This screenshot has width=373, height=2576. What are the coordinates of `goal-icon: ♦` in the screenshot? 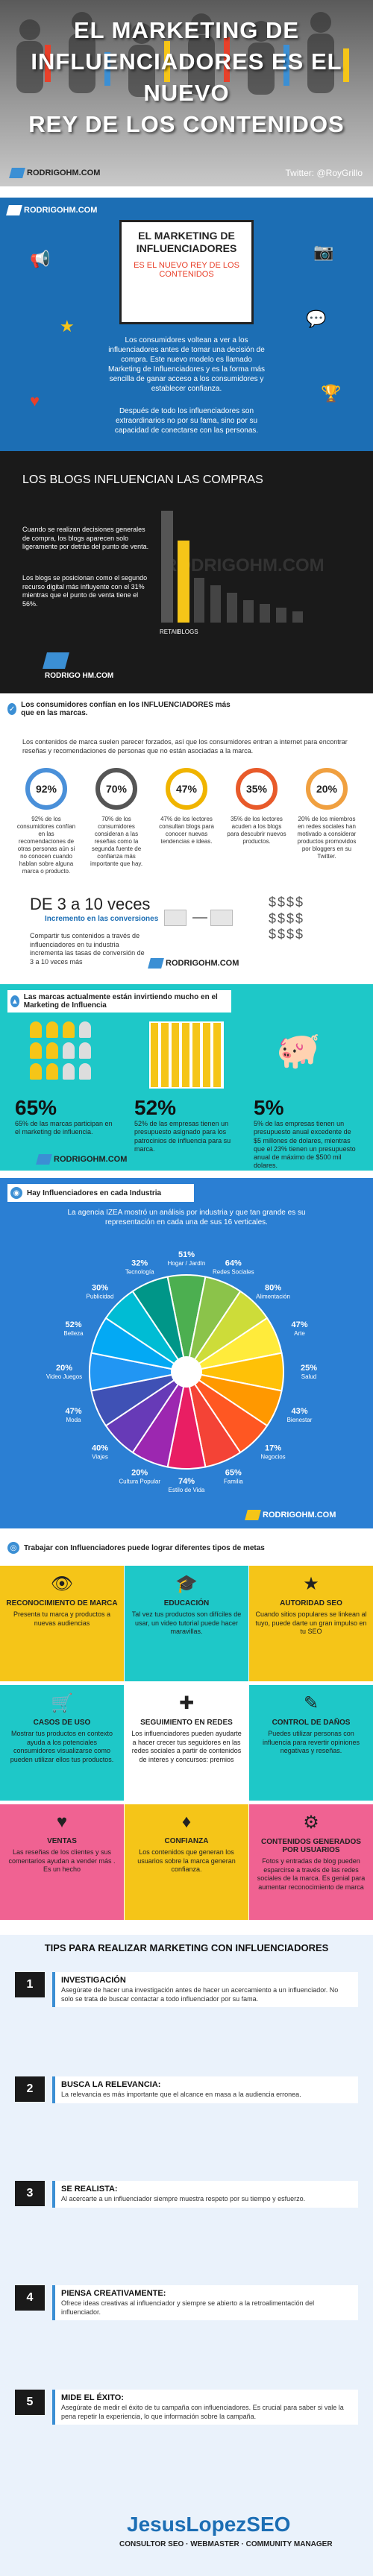 It's located at (186, 1822).